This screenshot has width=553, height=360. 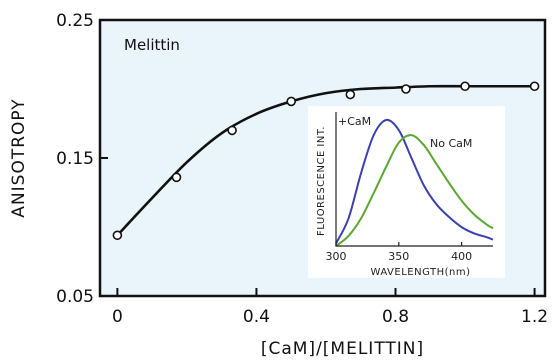 What do you see at coordinates (75, 21) in the screenshot?
I see `y-tick-label: 0.25` at bounding box center [75, 21].